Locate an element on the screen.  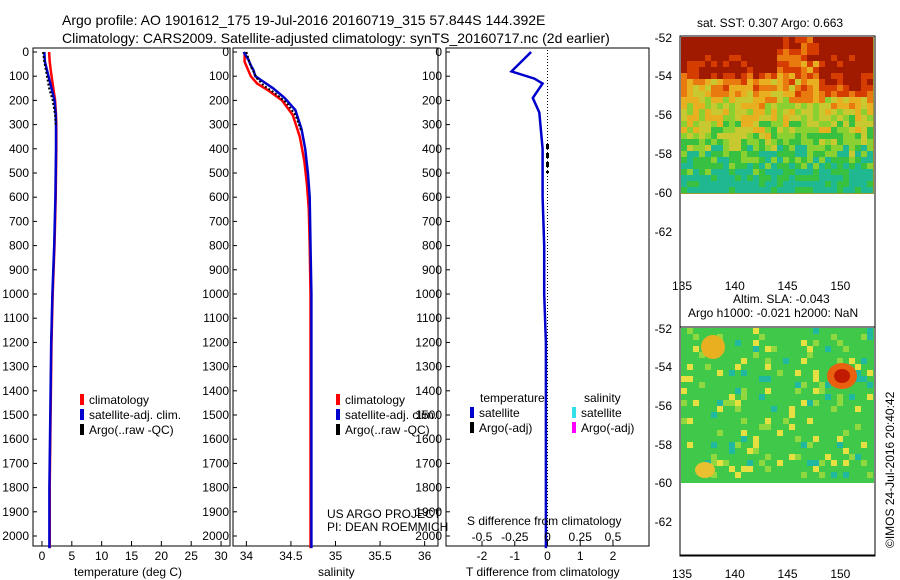
temperature-x-tick-label: 5 is located at coordinates (71, 556).